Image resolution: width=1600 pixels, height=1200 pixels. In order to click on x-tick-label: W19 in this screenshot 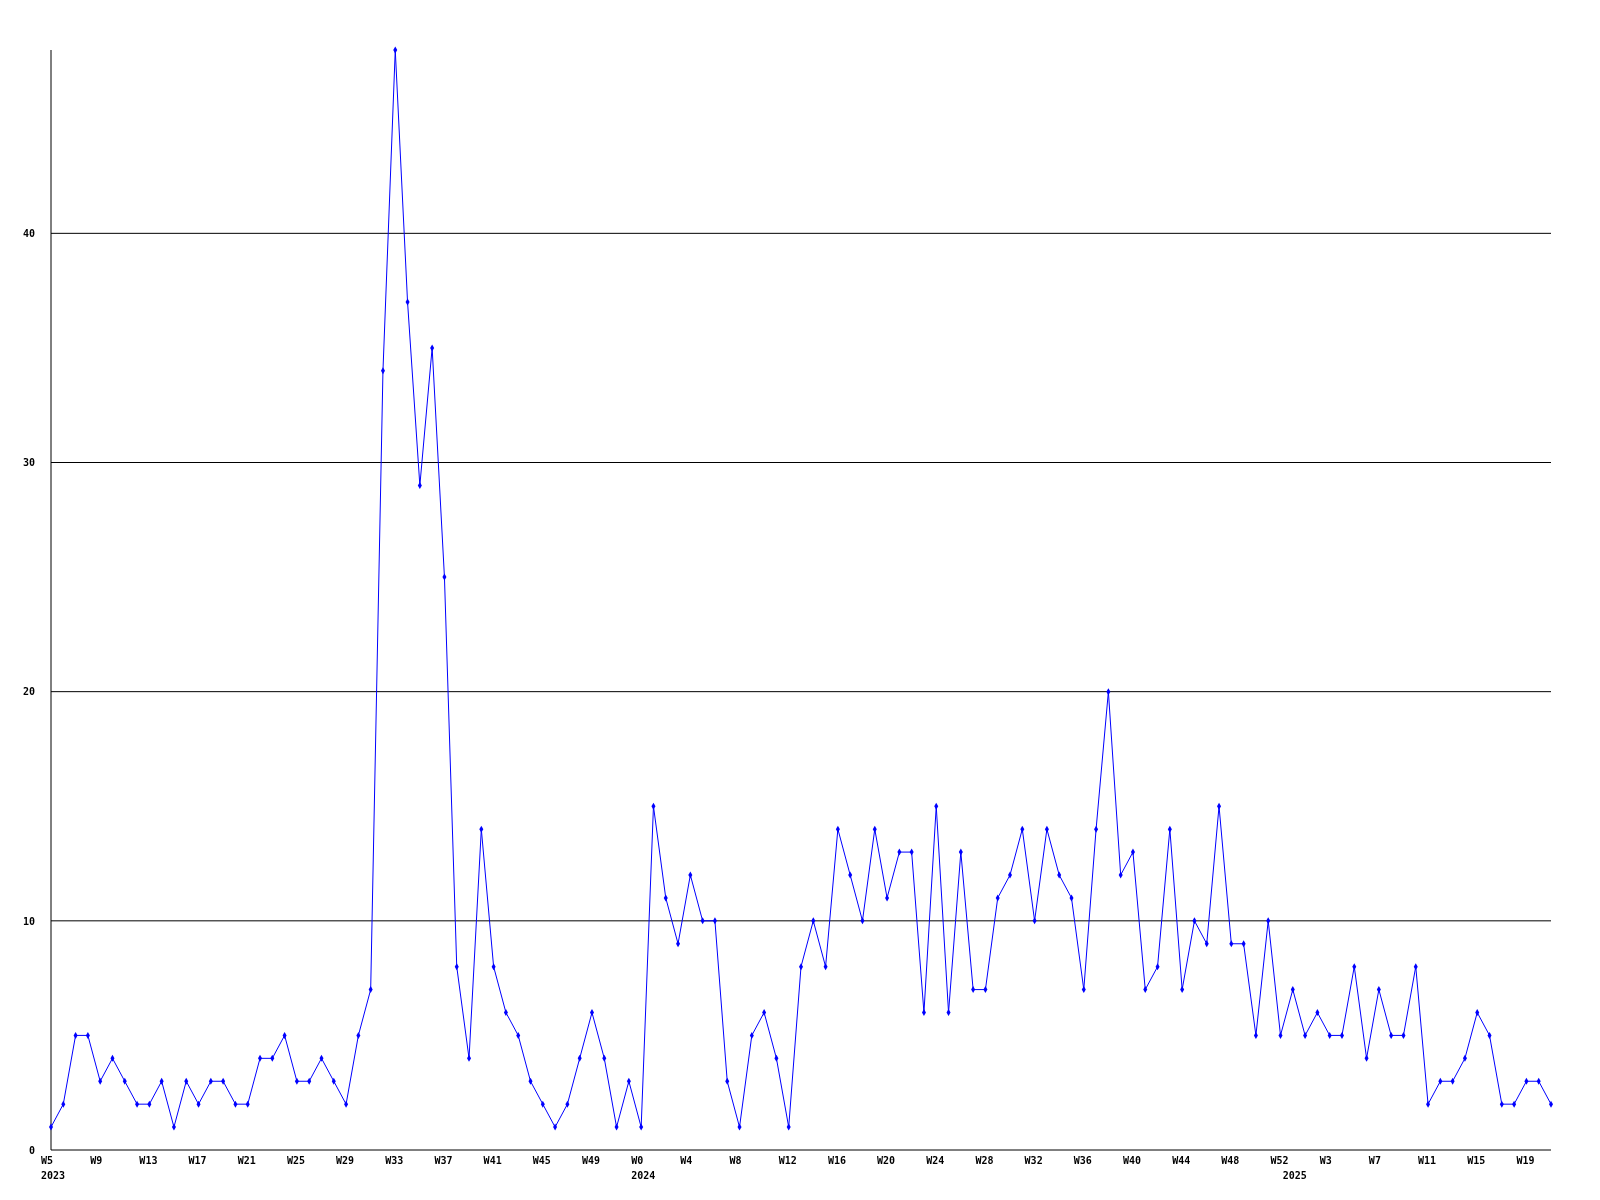, I will do `click(1525, 1160)`.